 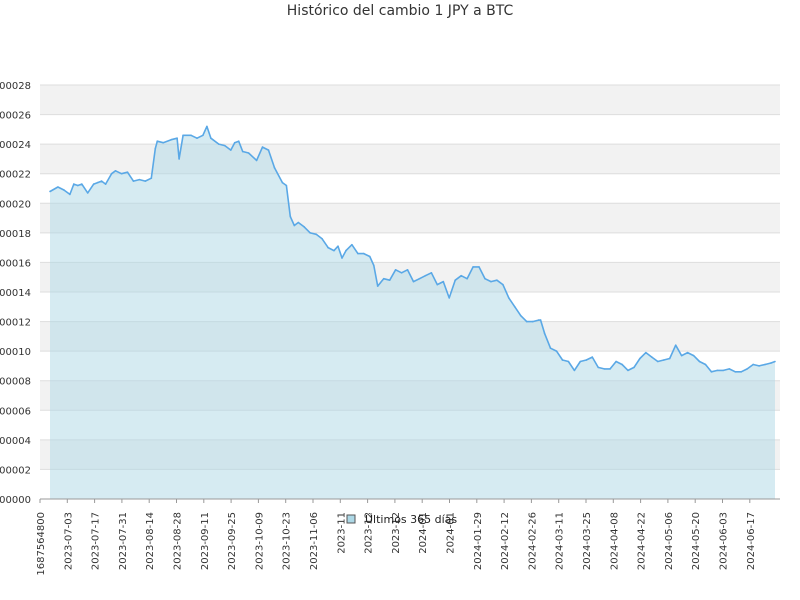 What do you see at coordinates (314, 541) in the screenshot?
I see `x-tick-label: 2023-11-06` at bounding box center [314, 541].